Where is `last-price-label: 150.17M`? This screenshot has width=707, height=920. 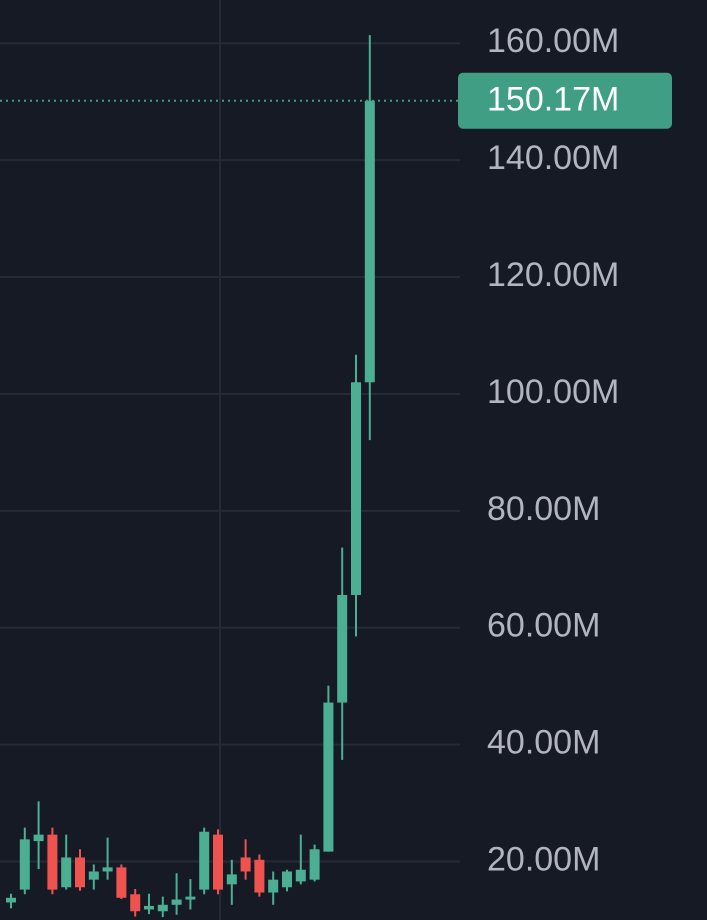
last-price-label: 150.17M is located at coordinates (553, 100).